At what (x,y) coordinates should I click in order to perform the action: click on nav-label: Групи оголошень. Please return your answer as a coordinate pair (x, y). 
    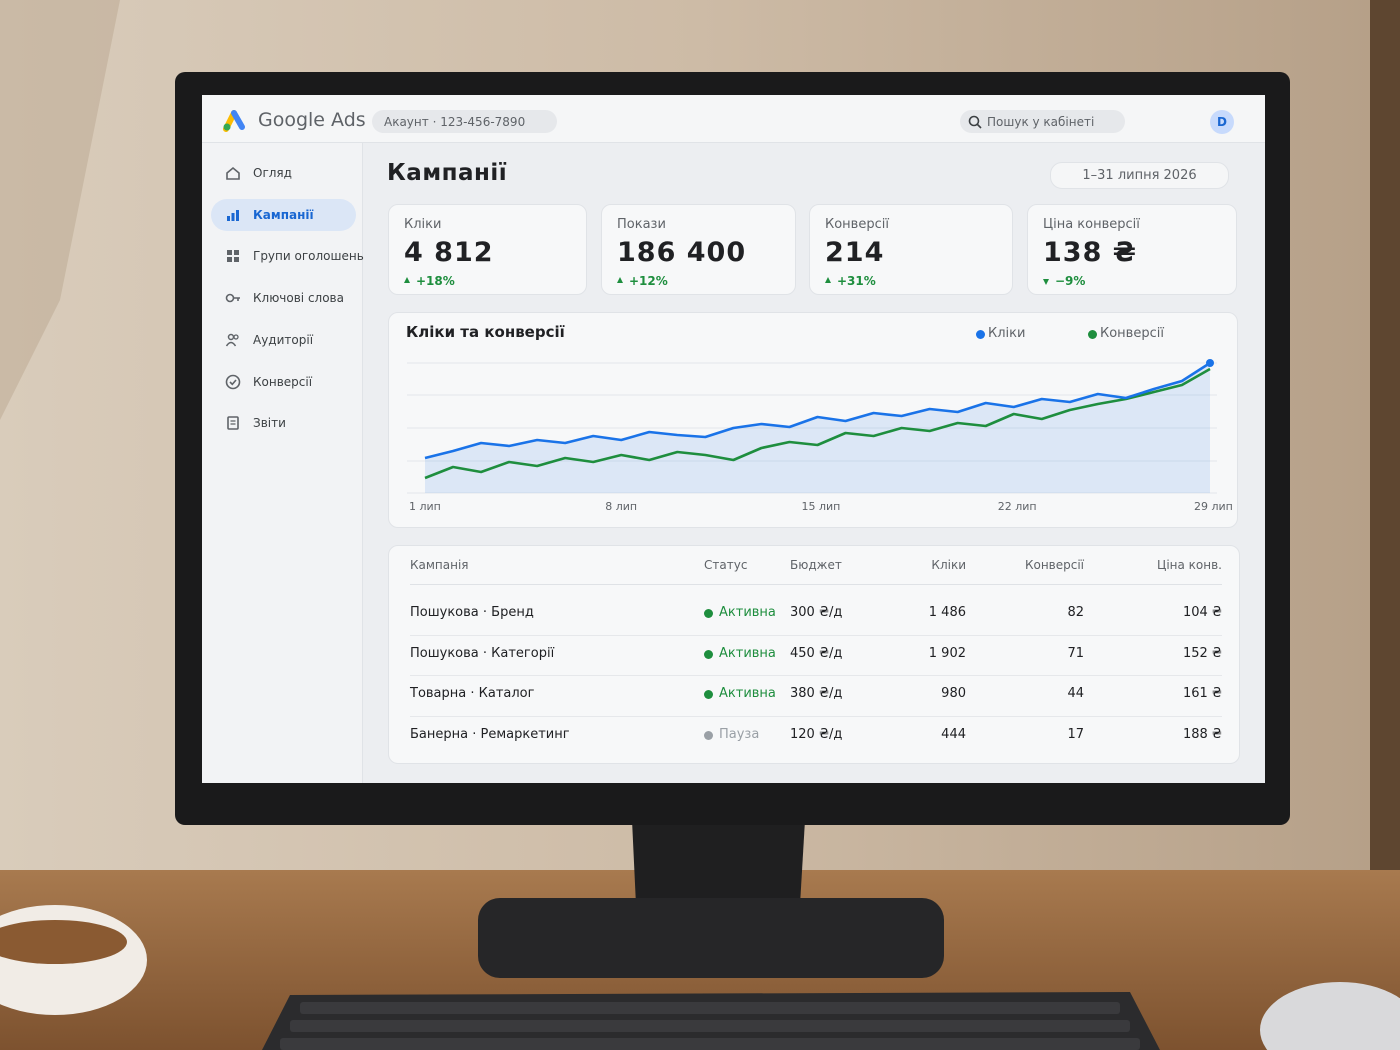
    Looking at the image, I should click on (308, 256).